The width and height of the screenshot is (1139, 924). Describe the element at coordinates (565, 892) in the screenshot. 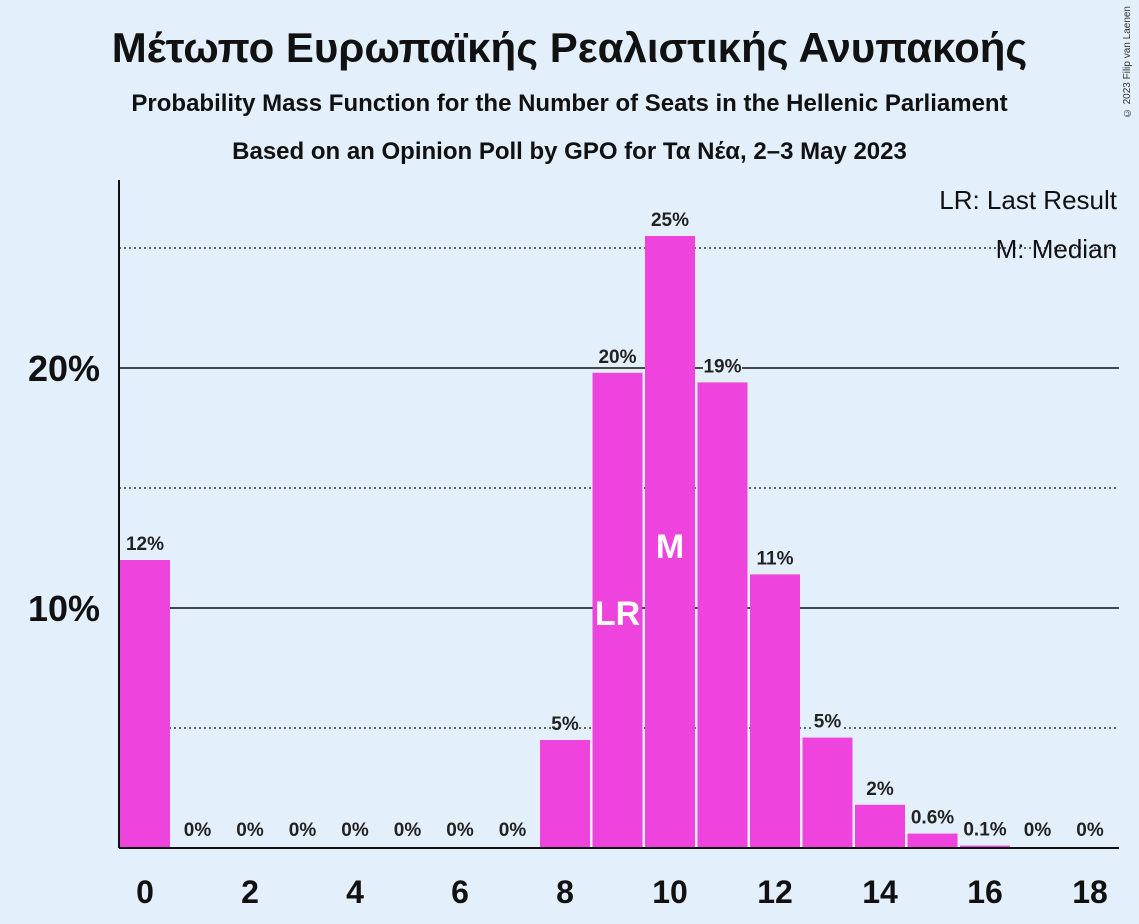

I see `x-tick-label: 8` at that location.